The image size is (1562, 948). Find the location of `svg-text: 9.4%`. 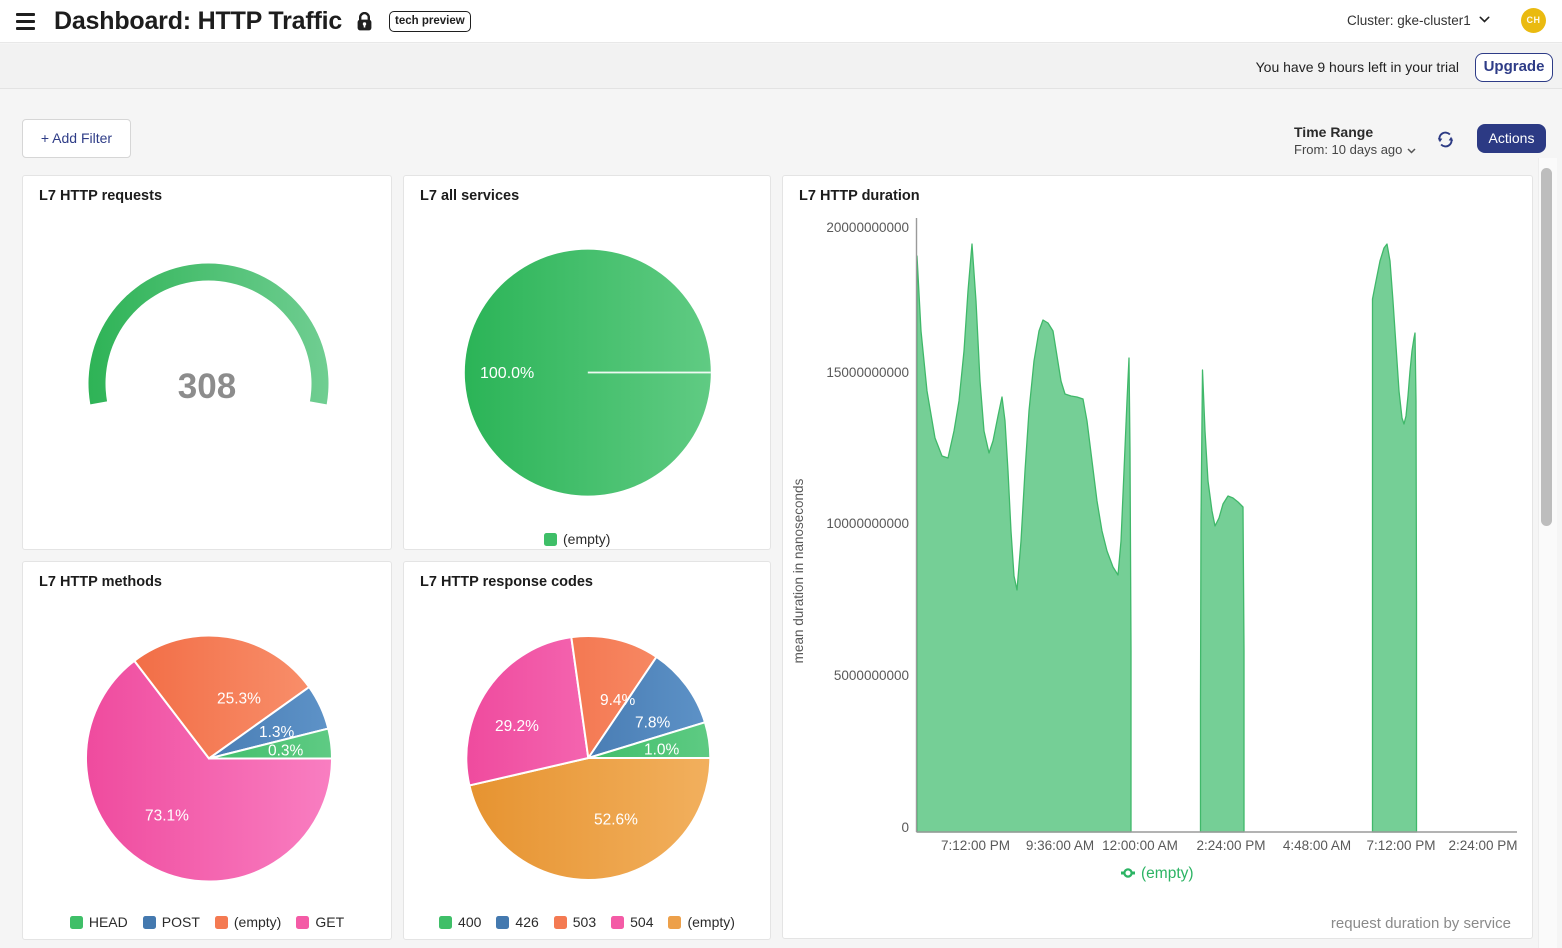

svg-text: 9.4% is located at coordinates (618, 700).